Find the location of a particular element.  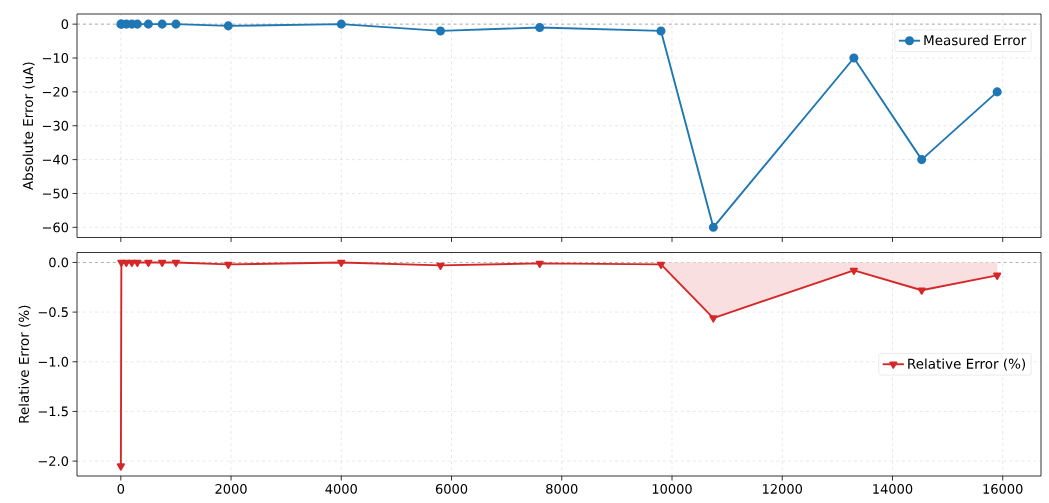

y-tick-label: −30 is located at coordinates (55, 125).